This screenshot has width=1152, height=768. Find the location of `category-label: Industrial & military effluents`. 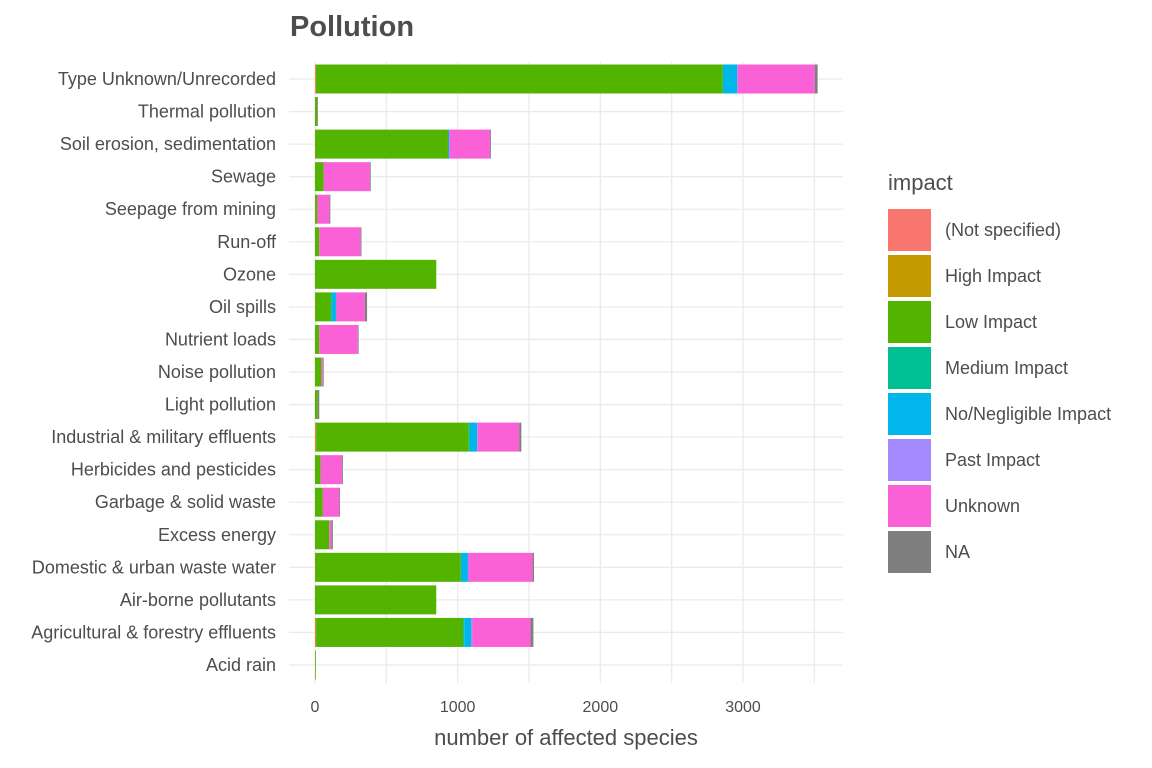

category-label: Industrial & military effluents is located at coordinates (163, 437).